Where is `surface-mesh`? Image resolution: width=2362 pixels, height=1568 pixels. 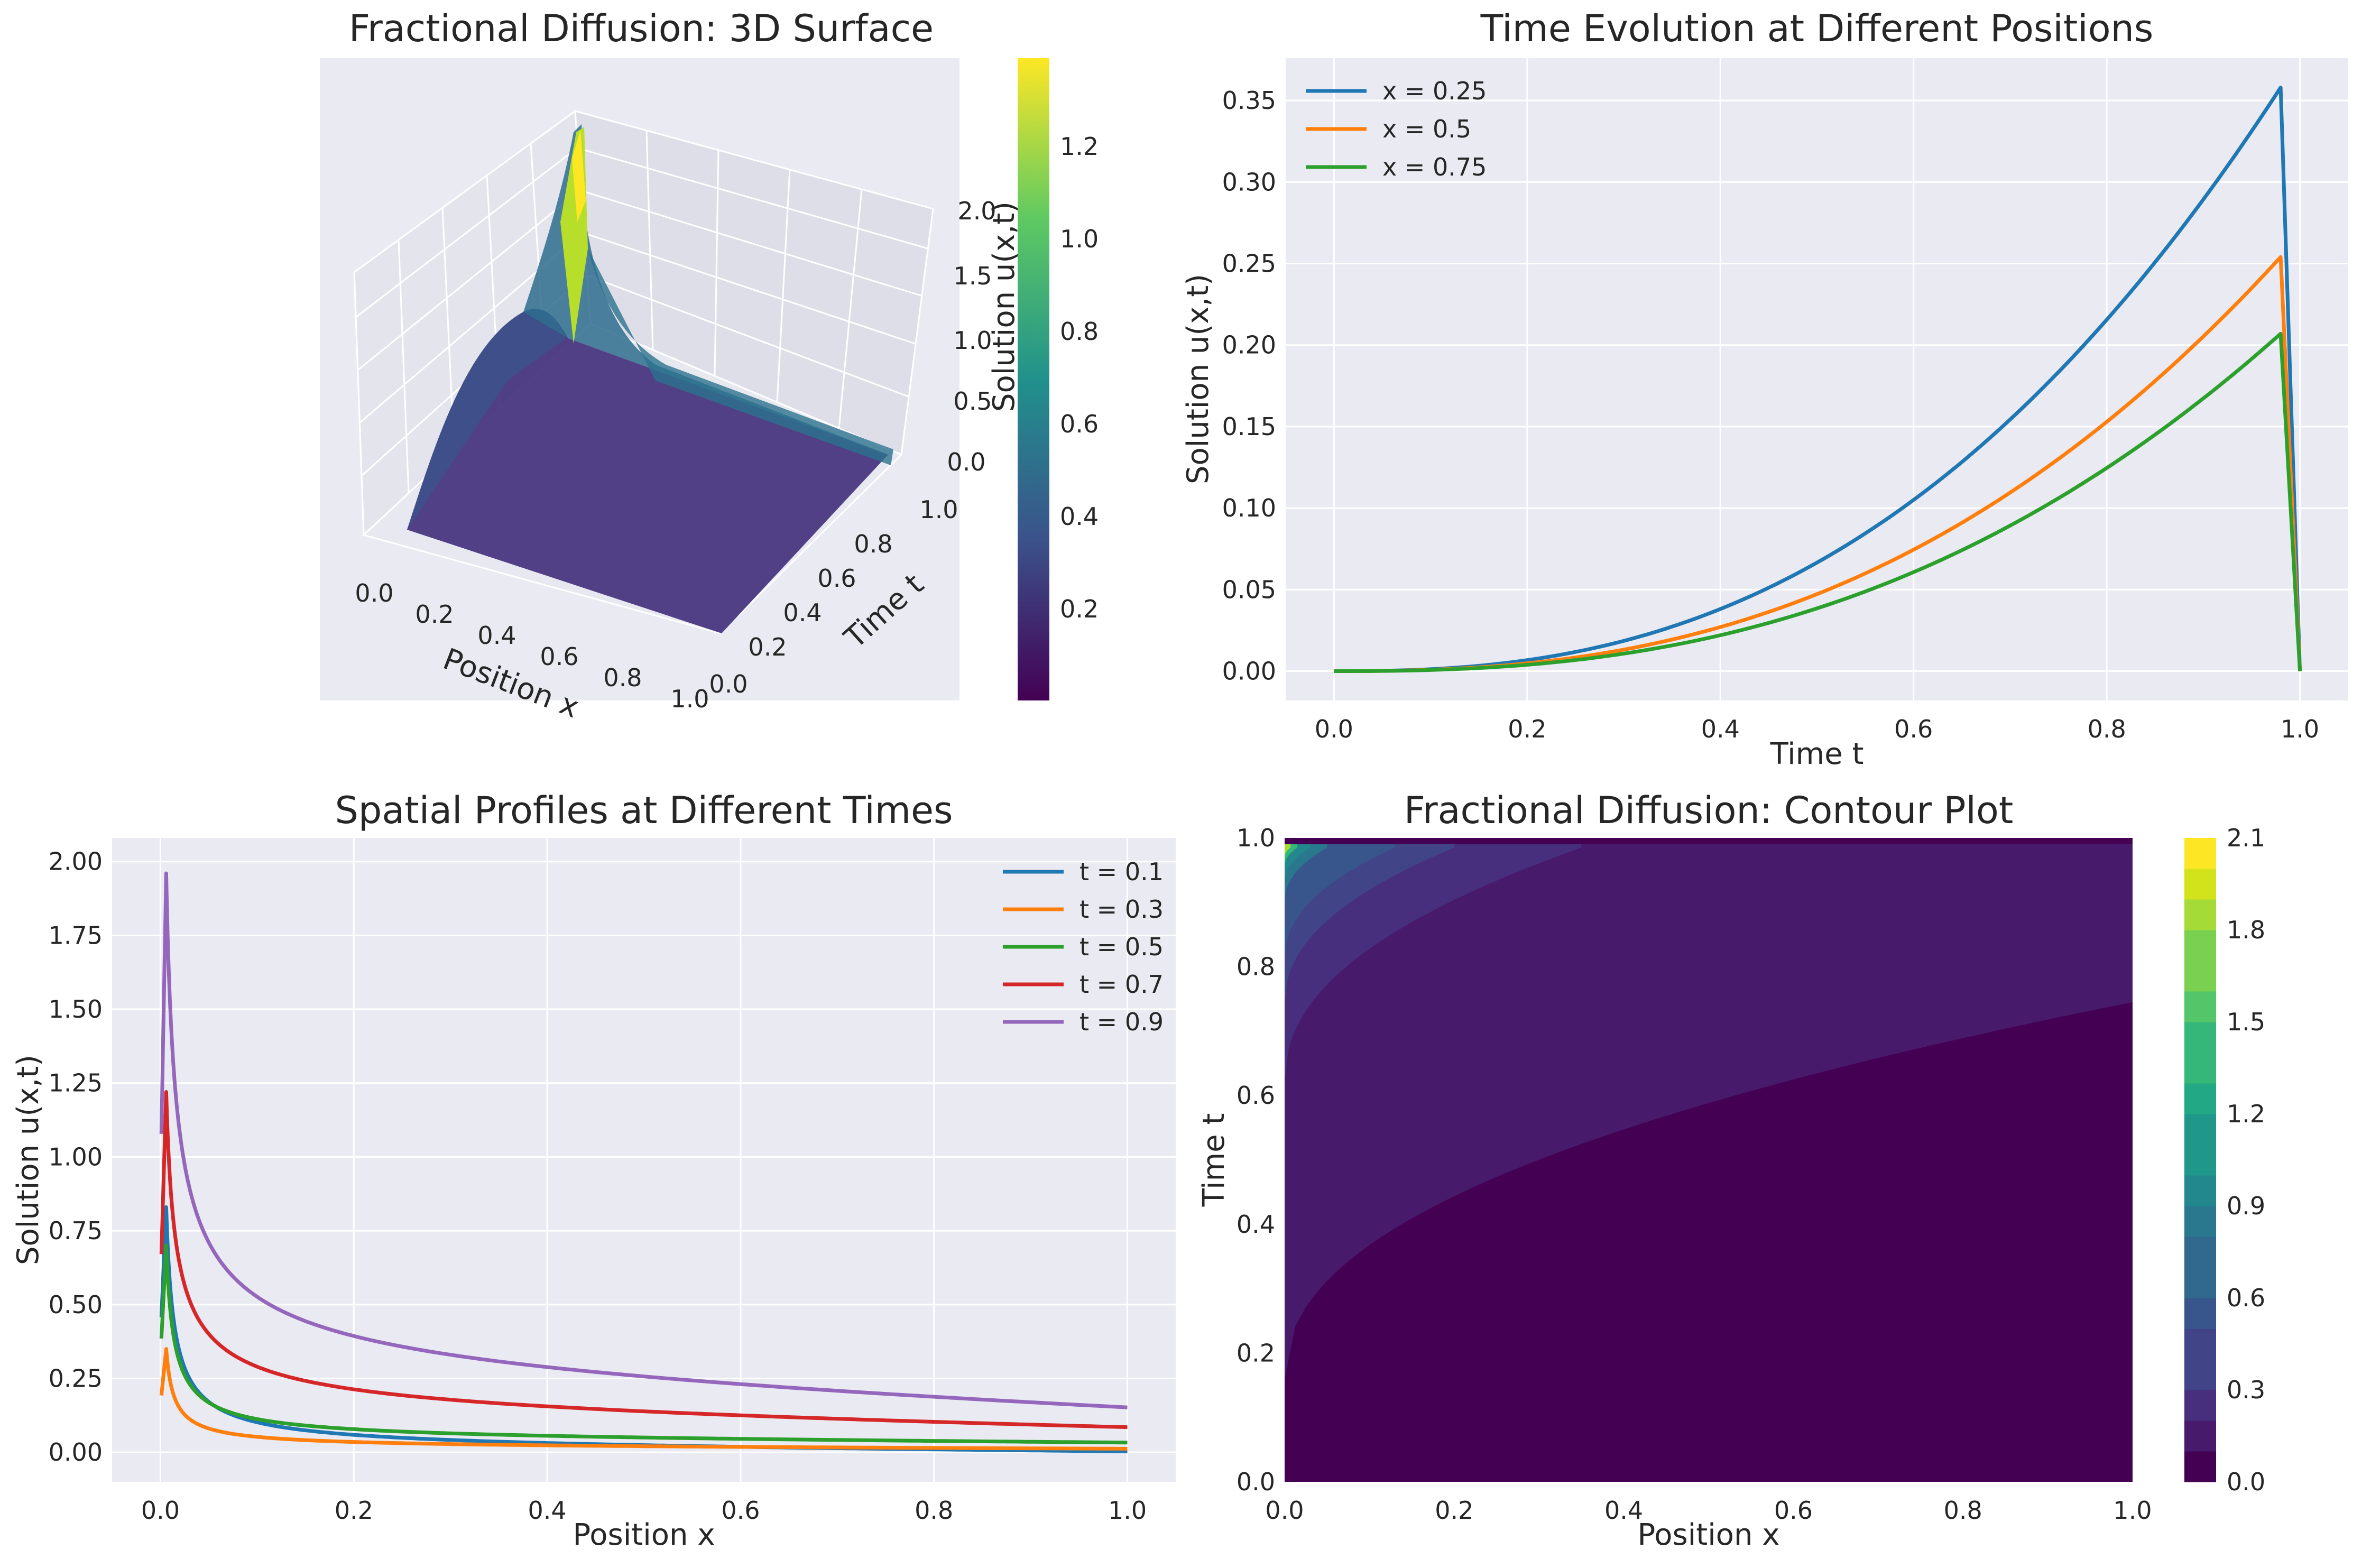
surface-mesh is located at coordinates (650, 378).